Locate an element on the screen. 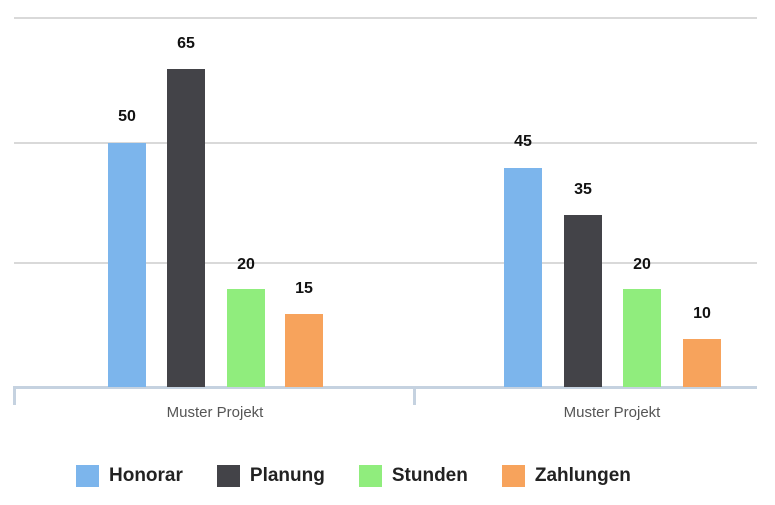  x-axis is located at coordinates (385, 387).